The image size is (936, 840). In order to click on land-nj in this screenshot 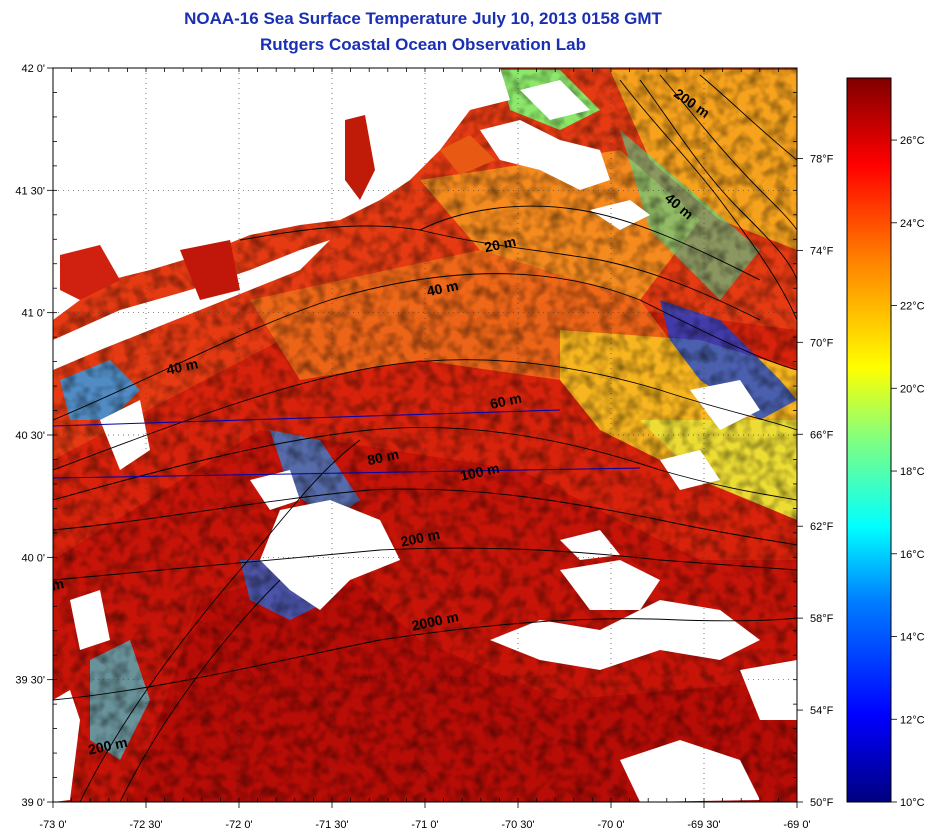, I will do `click(66, 746)`.